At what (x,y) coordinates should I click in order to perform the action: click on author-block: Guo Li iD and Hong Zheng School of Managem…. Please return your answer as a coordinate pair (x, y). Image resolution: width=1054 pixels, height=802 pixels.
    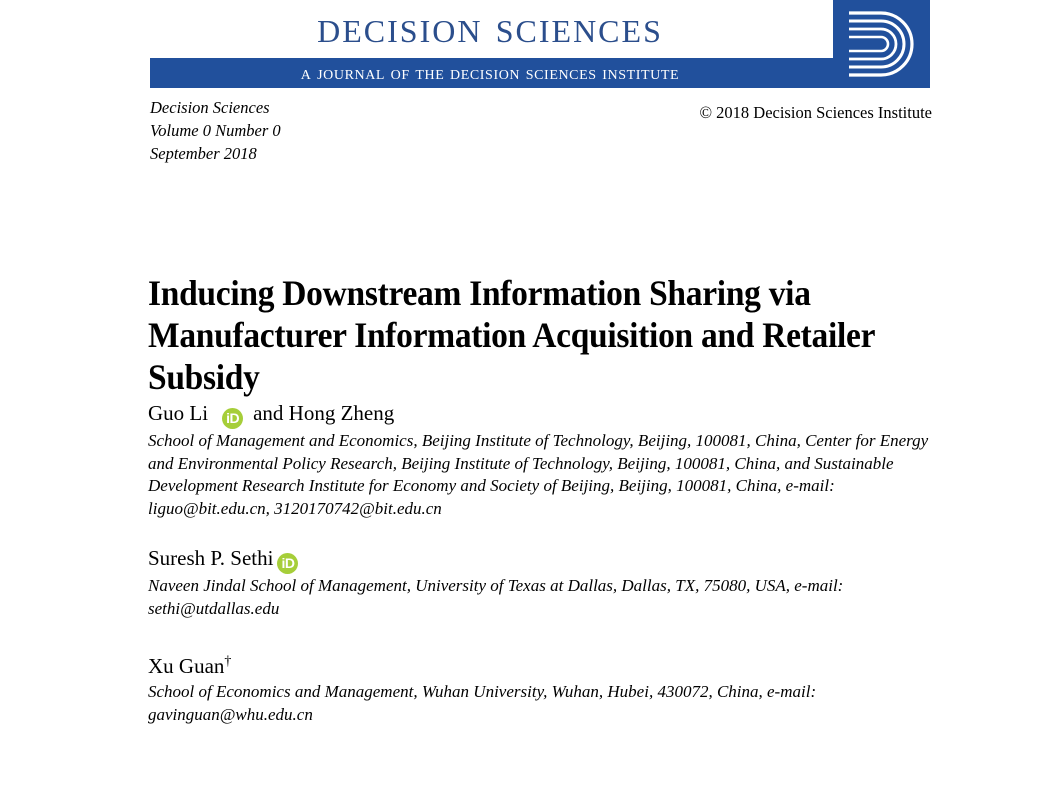
    Looking at the image, I should click on (548, 460).